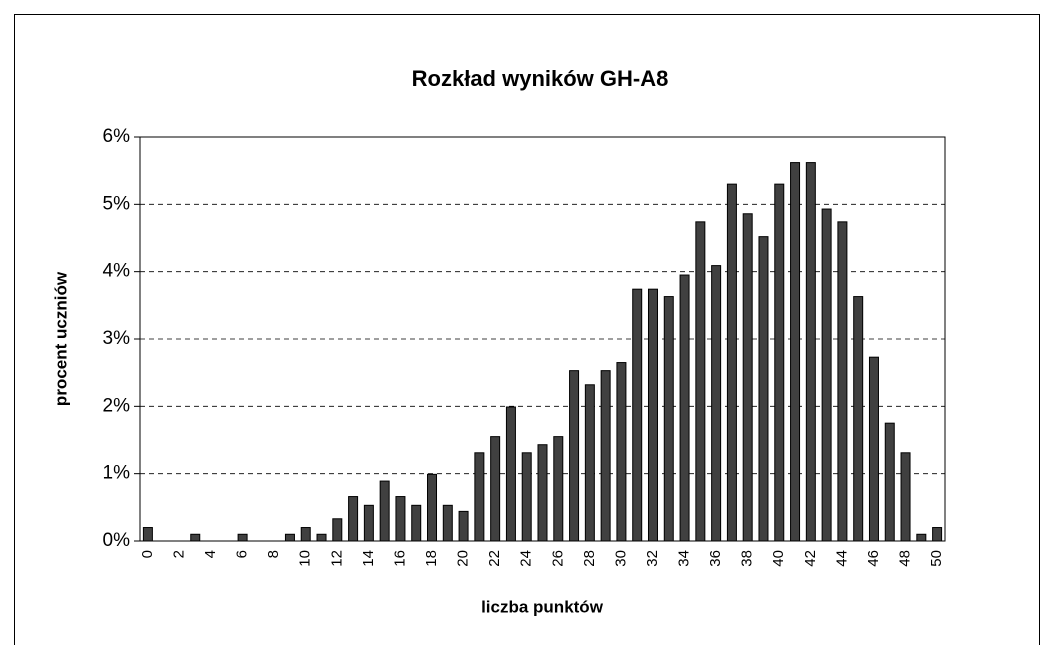 Image resolution: width=1054 pixels, height=645 pixels. Describe the element at coordinates (117, 203) in the screenshot. I see `y-tick-label: 5%` at that location.